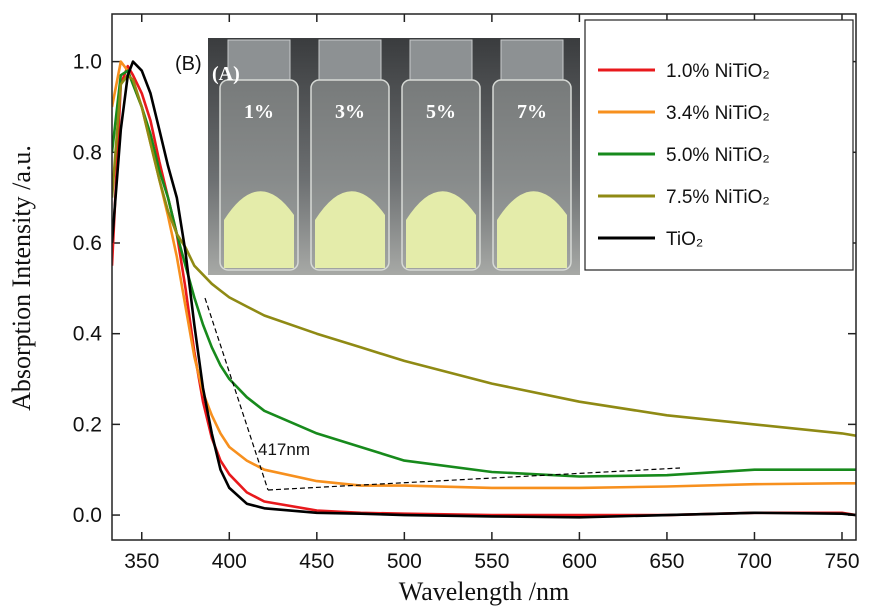 The width and height of the screenshot is (881, 611). I want to click on y-tick-label: 0.2, so click(87, 424).